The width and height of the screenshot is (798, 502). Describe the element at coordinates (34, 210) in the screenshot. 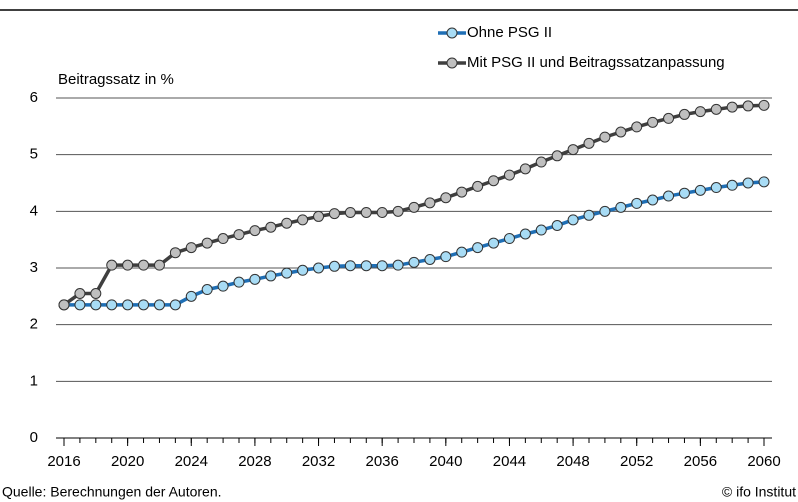

I see `y-tick-label: 4` at that location.